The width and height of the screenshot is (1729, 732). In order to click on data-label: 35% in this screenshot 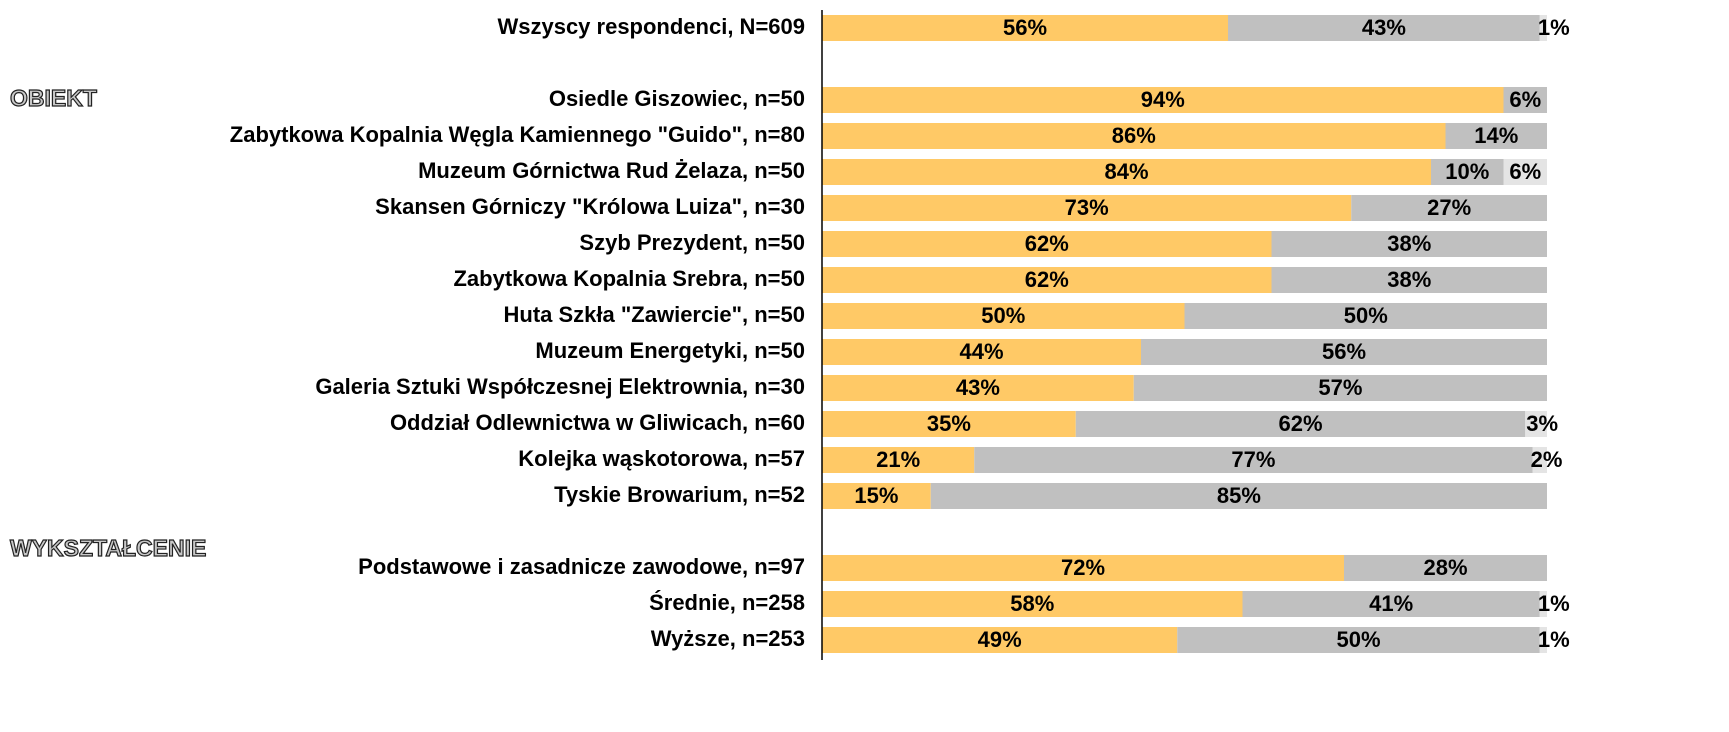, I will do `click(949, 423)`.